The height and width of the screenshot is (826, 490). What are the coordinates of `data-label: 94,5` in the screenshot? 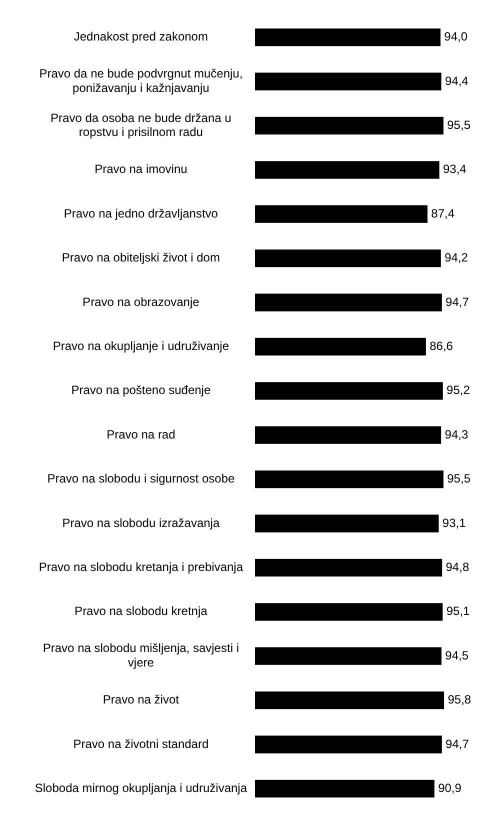 It's located at (457, 655).